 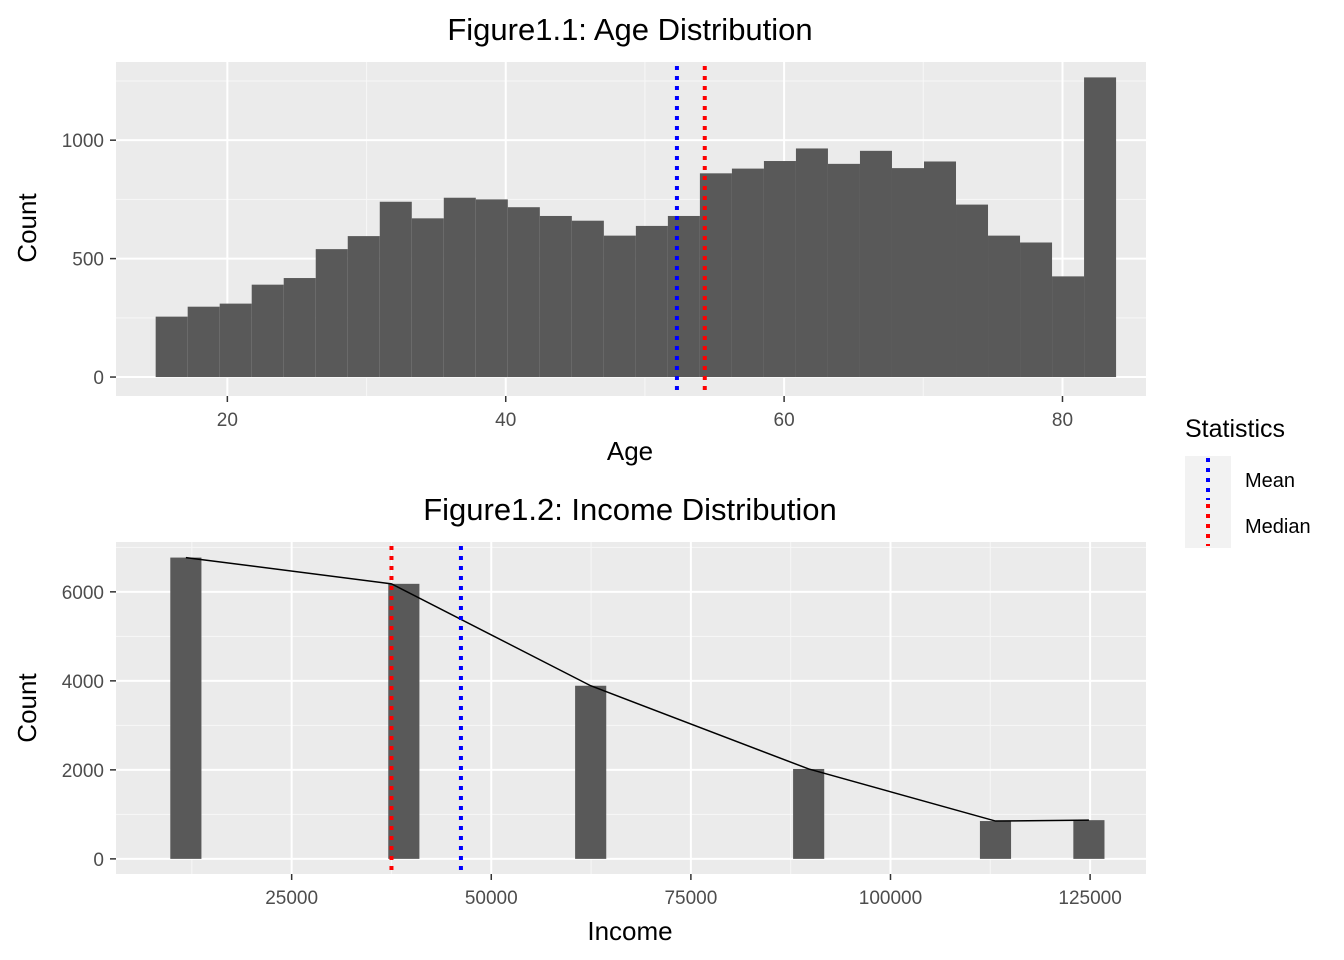 I want to click on income-chart-title: Figure1.2: Income Distribution, so click(x=630, y=509).